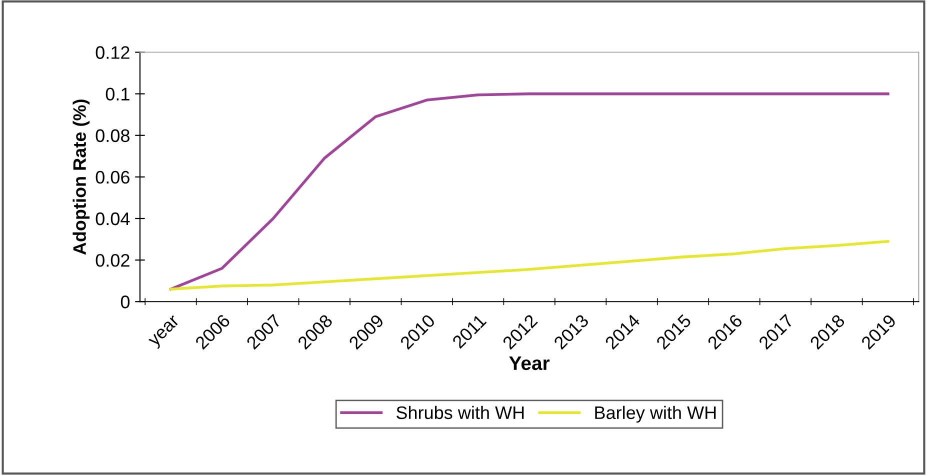 The height and width of the screenshot is (475, 927). I want to click on y-tick-label: 0, so click(125, 302).